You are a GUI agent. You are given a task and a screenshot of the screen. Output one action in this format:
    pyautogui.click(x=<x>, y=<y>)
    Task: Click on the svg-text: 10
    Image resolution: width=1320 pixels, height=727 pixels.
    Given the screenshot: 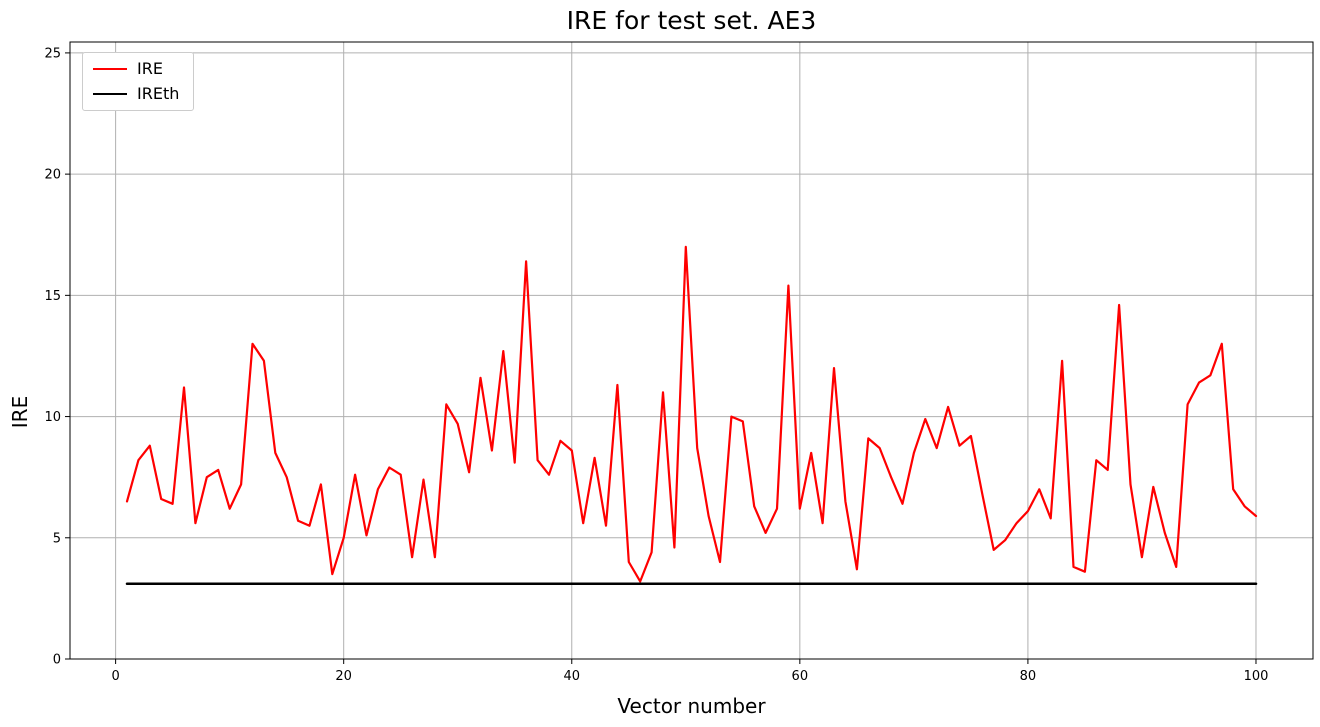 What is the action you would take?
    pyautogui.click(x=52, y=417)
    